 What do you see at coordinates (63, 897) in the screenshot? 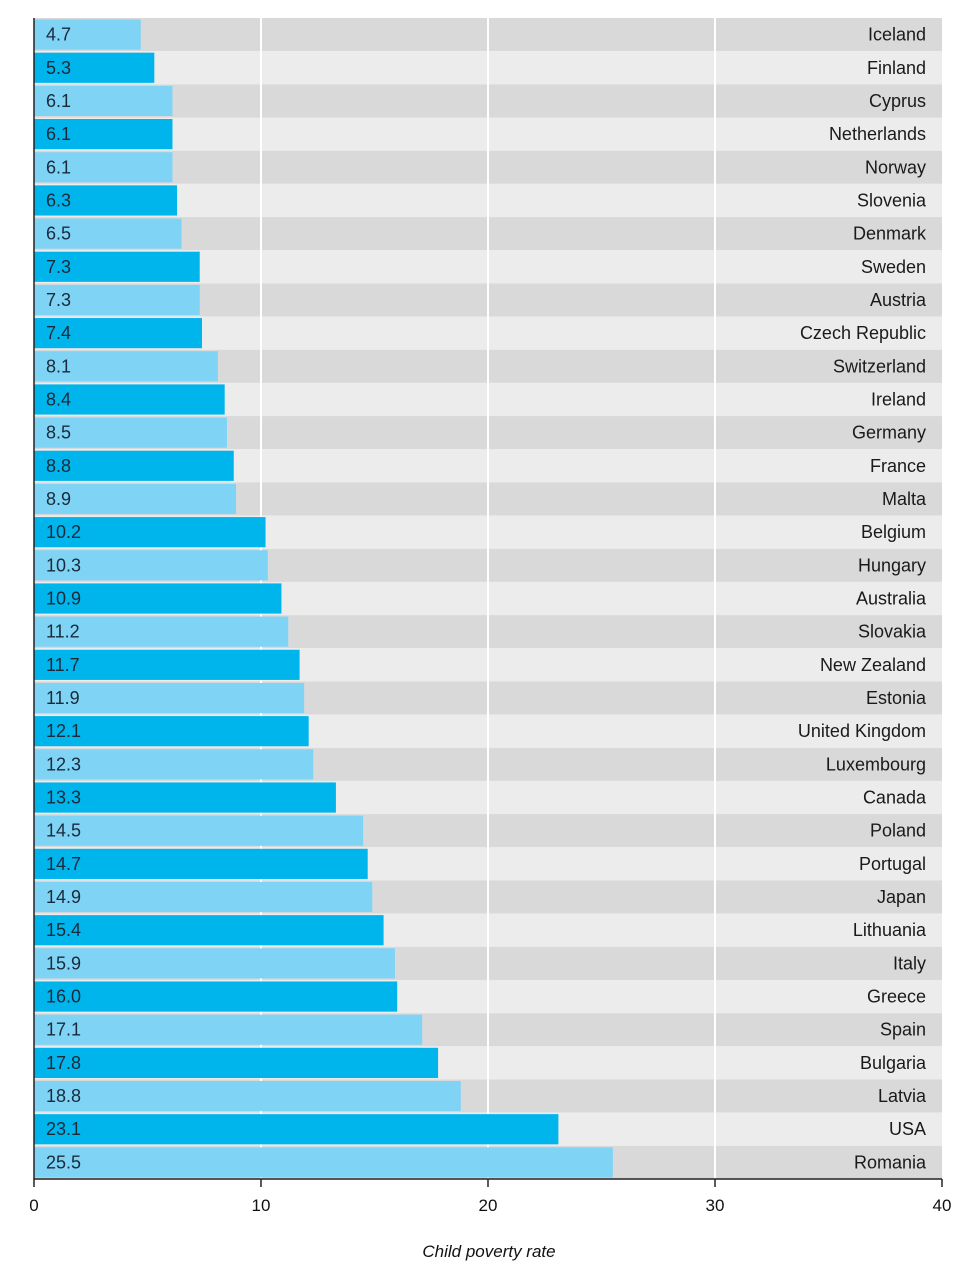
I see `value-label: 14.9` at bounding box center [63, 897].